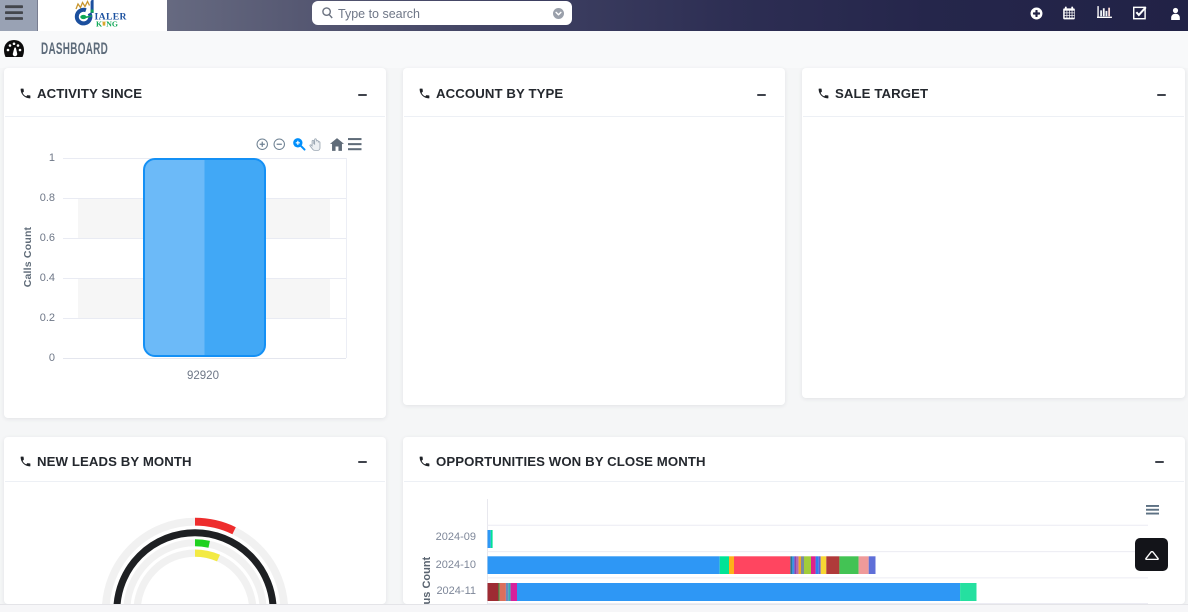 The height and width of the screenshot is (612, 1188). I want to click on svg-text: NG, so click(112, 23).